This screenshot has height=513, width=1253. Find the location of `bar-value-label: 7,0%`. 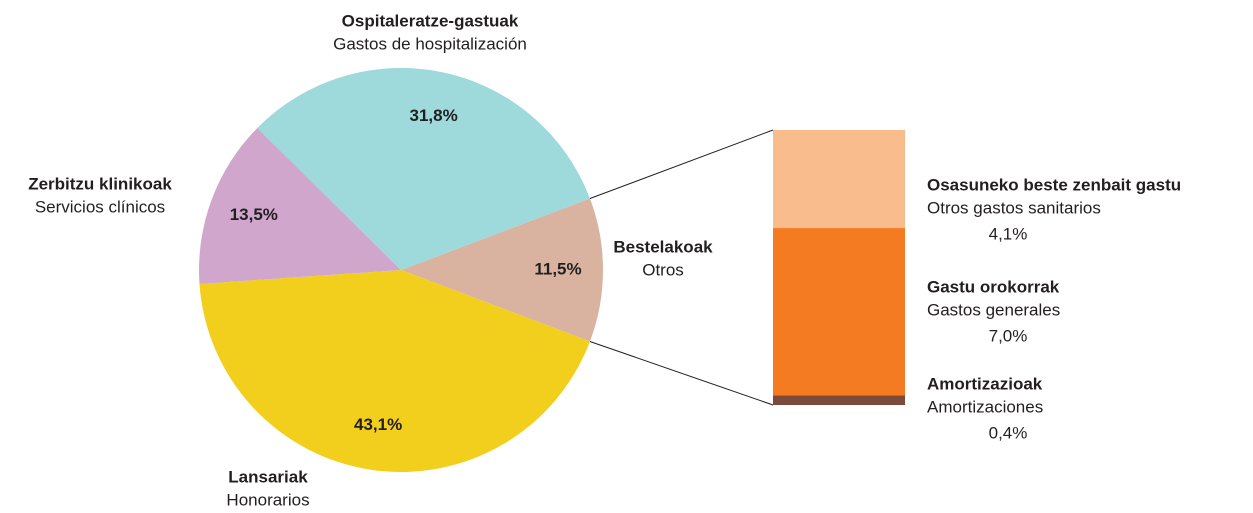

bar-value-label: 7,0% is located at coordinates (1008, 335).